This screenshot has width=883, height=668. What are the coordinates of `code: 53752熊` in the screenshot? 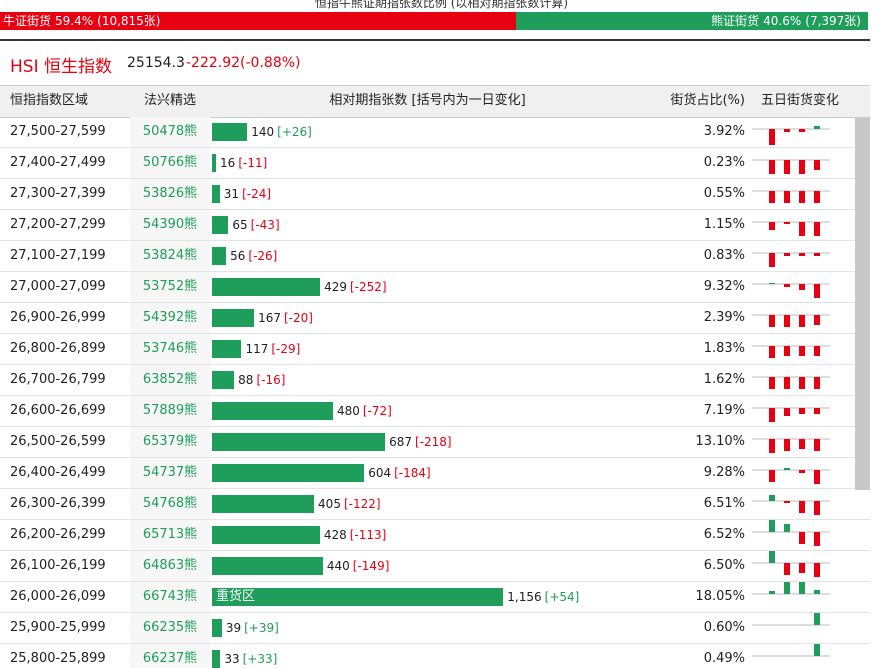 It's located at (170, 287).